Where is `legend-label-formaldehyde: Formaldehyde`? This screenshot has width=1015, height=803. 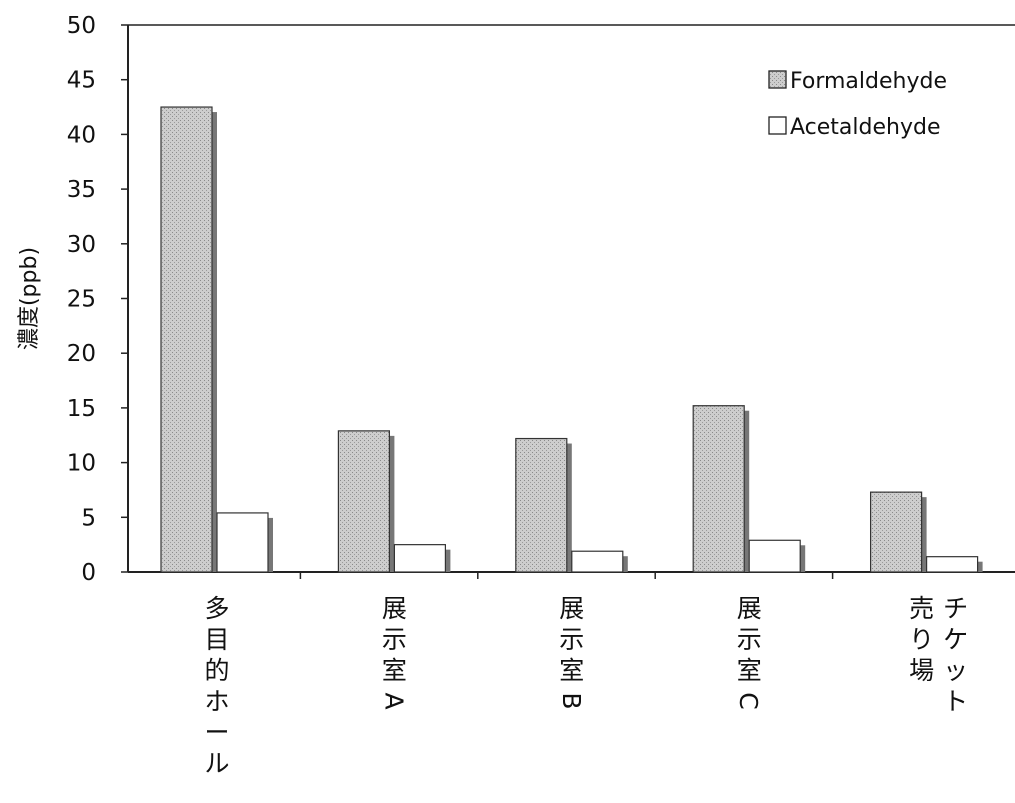 legend-label-formaldehyde: Formaldehyde is located at coordinates (868, 81).